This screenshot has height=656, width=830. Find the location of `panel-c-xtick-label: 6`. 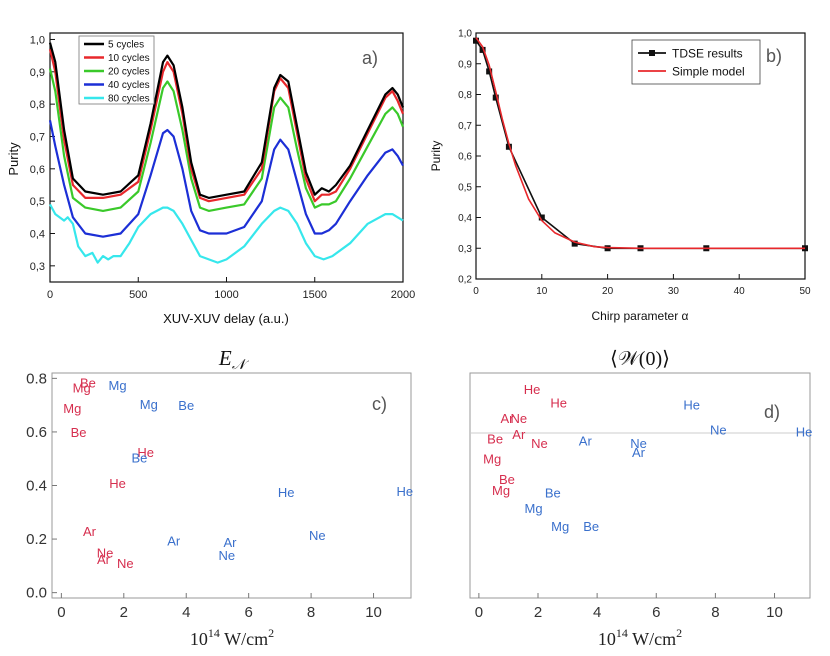

panel-c-xtick-label: 6 is located at coordinates (248, 612).